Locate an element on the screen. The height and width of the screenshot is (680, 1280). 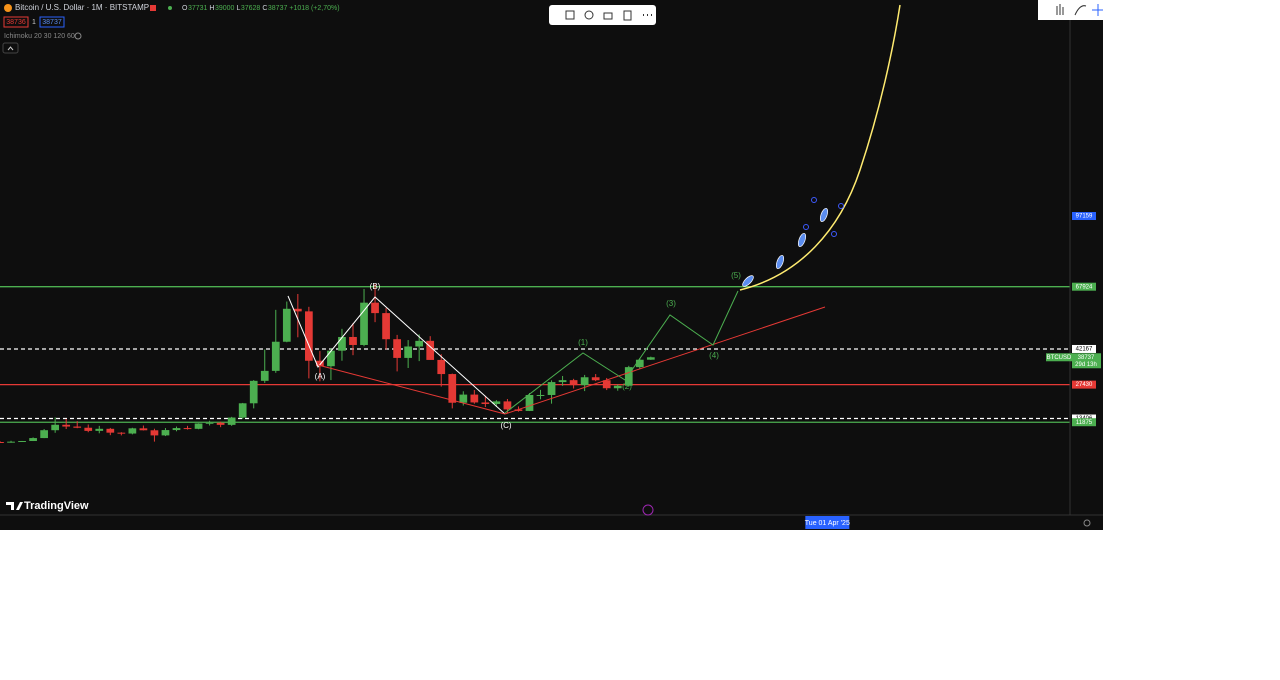
wave-lines is located at coordinates (621, 352).